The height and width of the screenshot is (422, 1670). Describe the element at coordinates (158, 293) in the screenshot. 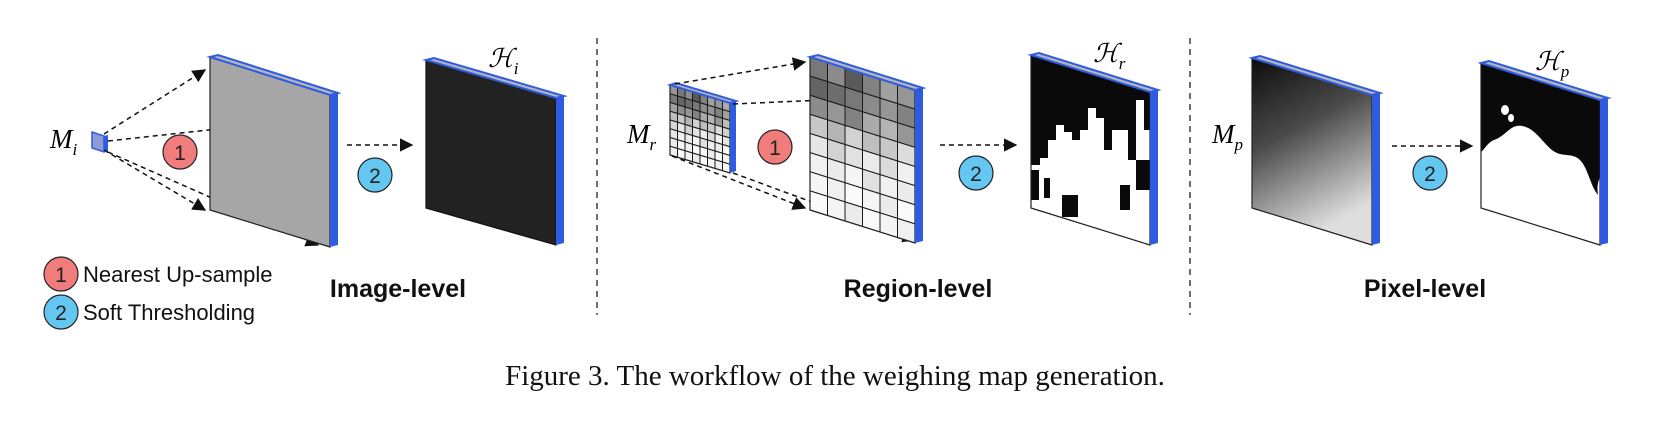

I see `legend: 1 Nearest Up-sample 2 Soft Thresholding` at that location.